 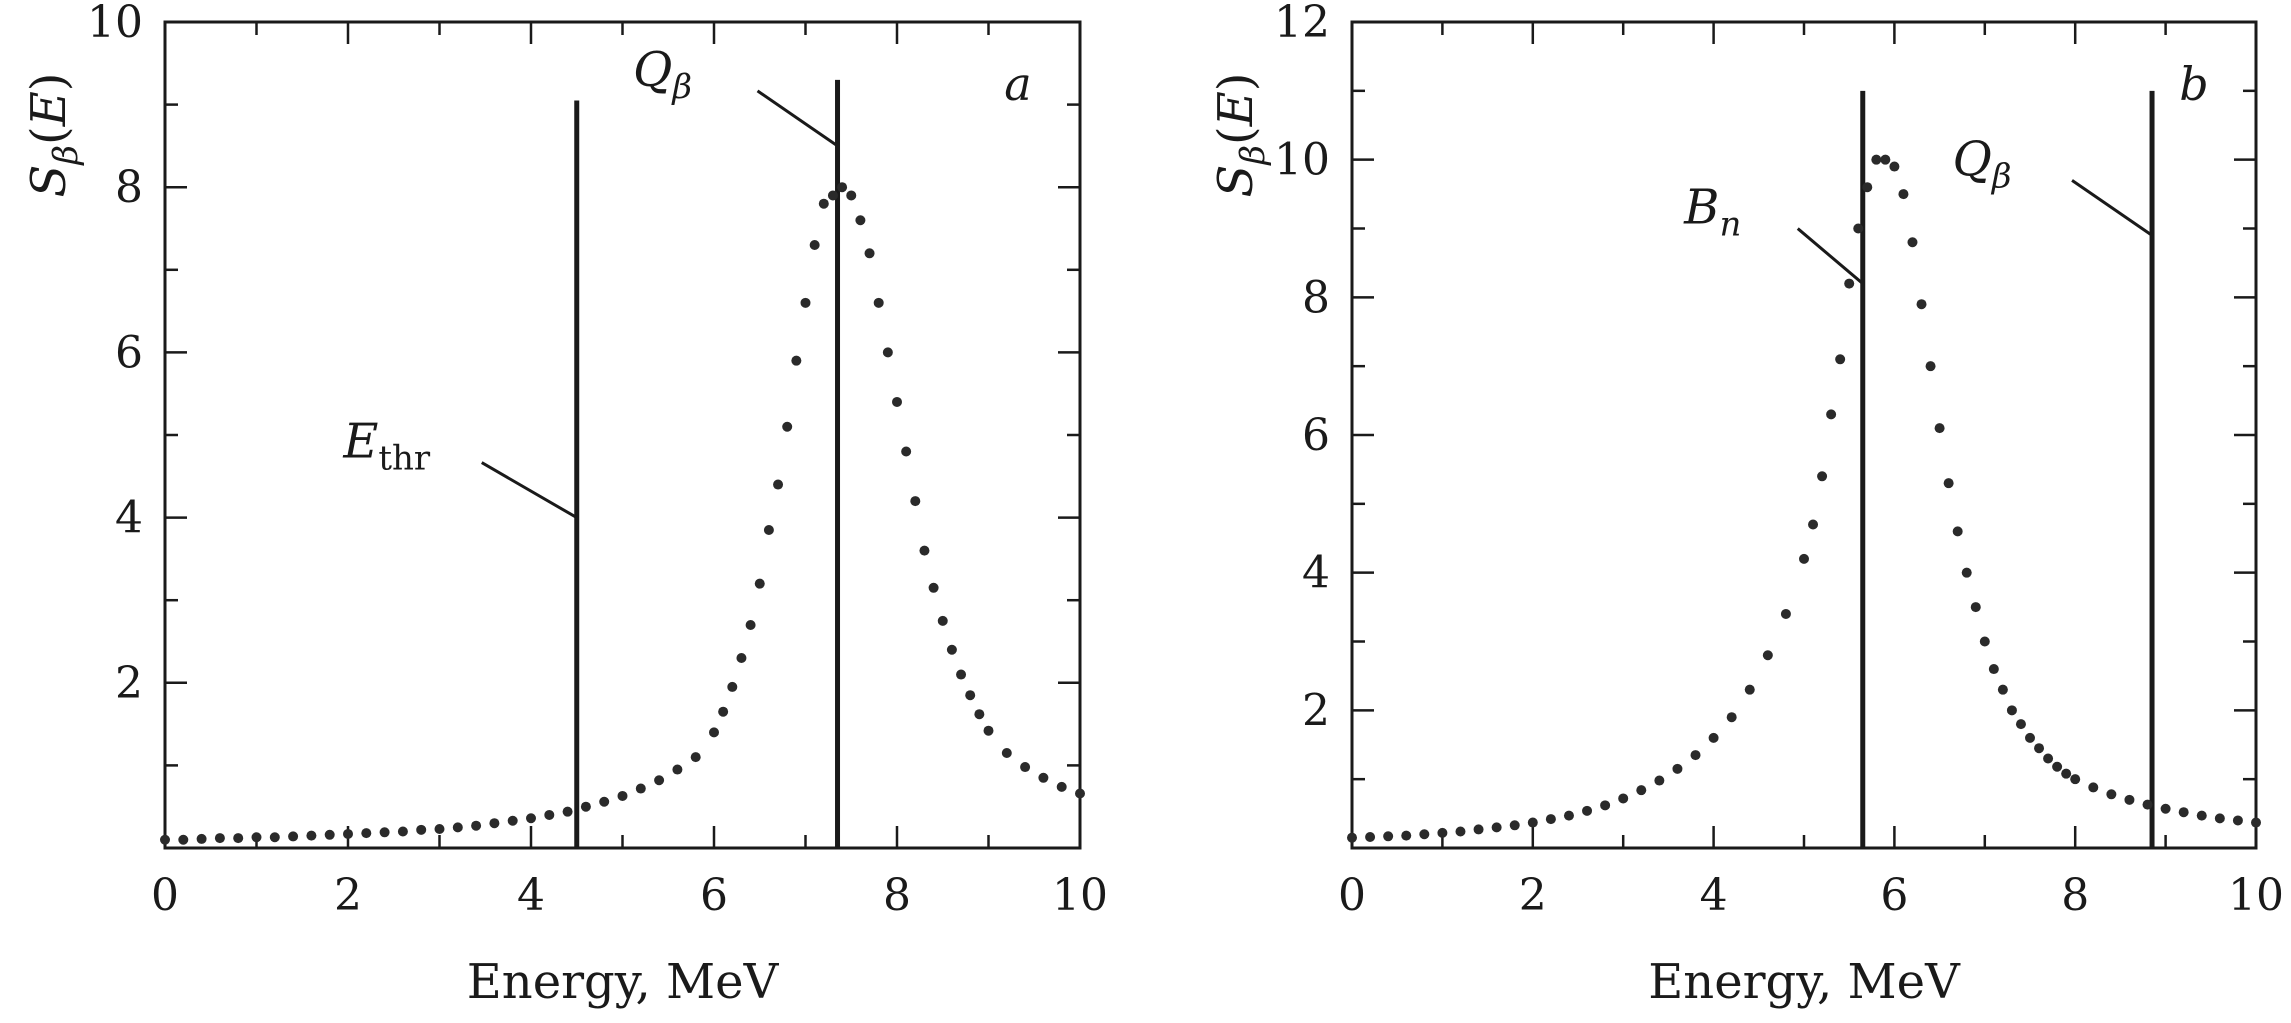 I want to click on x-axis-label: Energy, MeV, so click(x=623, y=982).